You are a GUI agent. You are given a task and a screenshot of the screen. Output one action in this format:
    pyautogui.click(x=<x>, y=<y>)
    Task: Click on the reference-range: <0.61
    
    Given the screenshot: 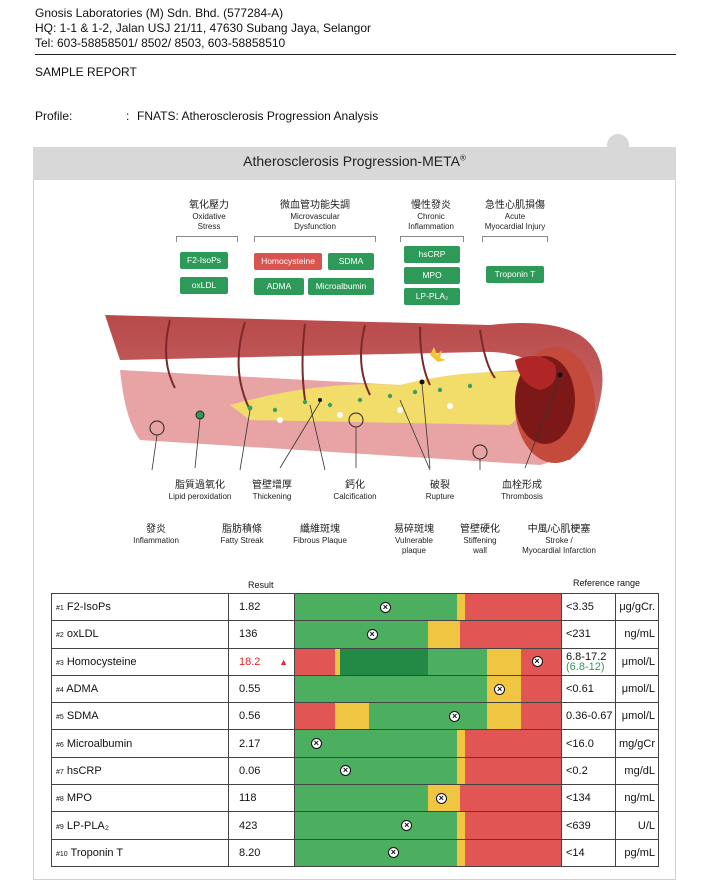 What is the action you would take?
    pyautogui.click(x=580, y=689)
    